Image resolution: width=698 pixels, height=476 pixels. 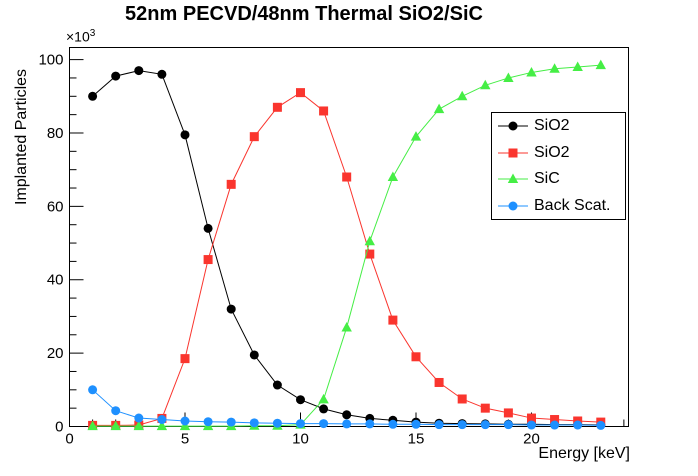 What do you see at coordinates (208, 422) in the screenshot?
I see `data-point-backscat-6kev` at bounding box center [208, 422].